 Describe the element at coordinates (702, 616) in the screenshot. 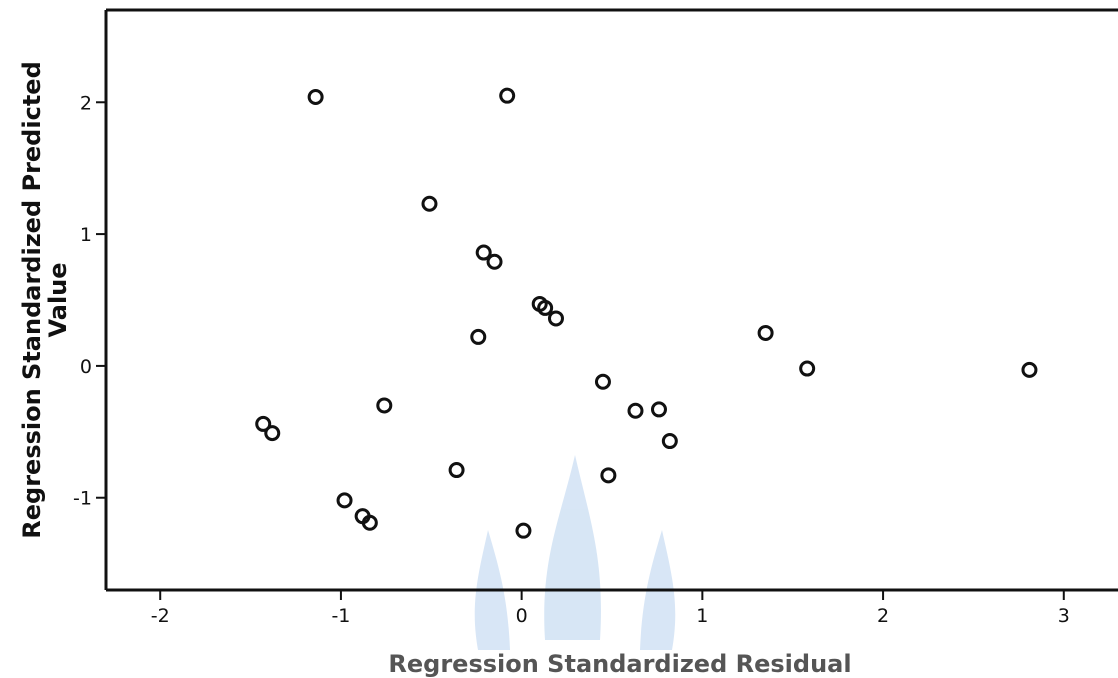

I see `x-tick-label: 1` at that location.